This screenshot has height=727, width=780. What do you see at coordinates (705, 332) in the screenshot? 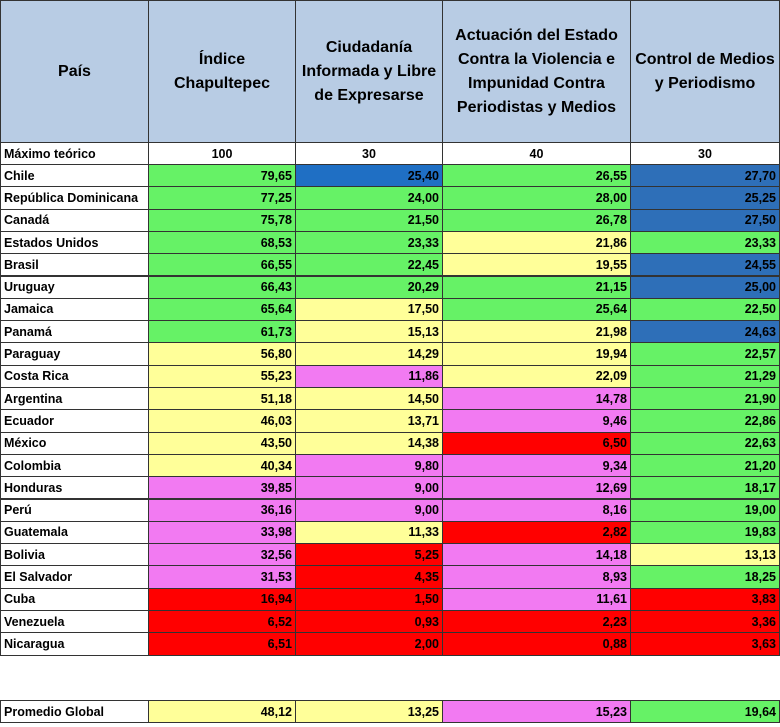
I see `value-cell: 24,63` at bounding box center [705, 332].